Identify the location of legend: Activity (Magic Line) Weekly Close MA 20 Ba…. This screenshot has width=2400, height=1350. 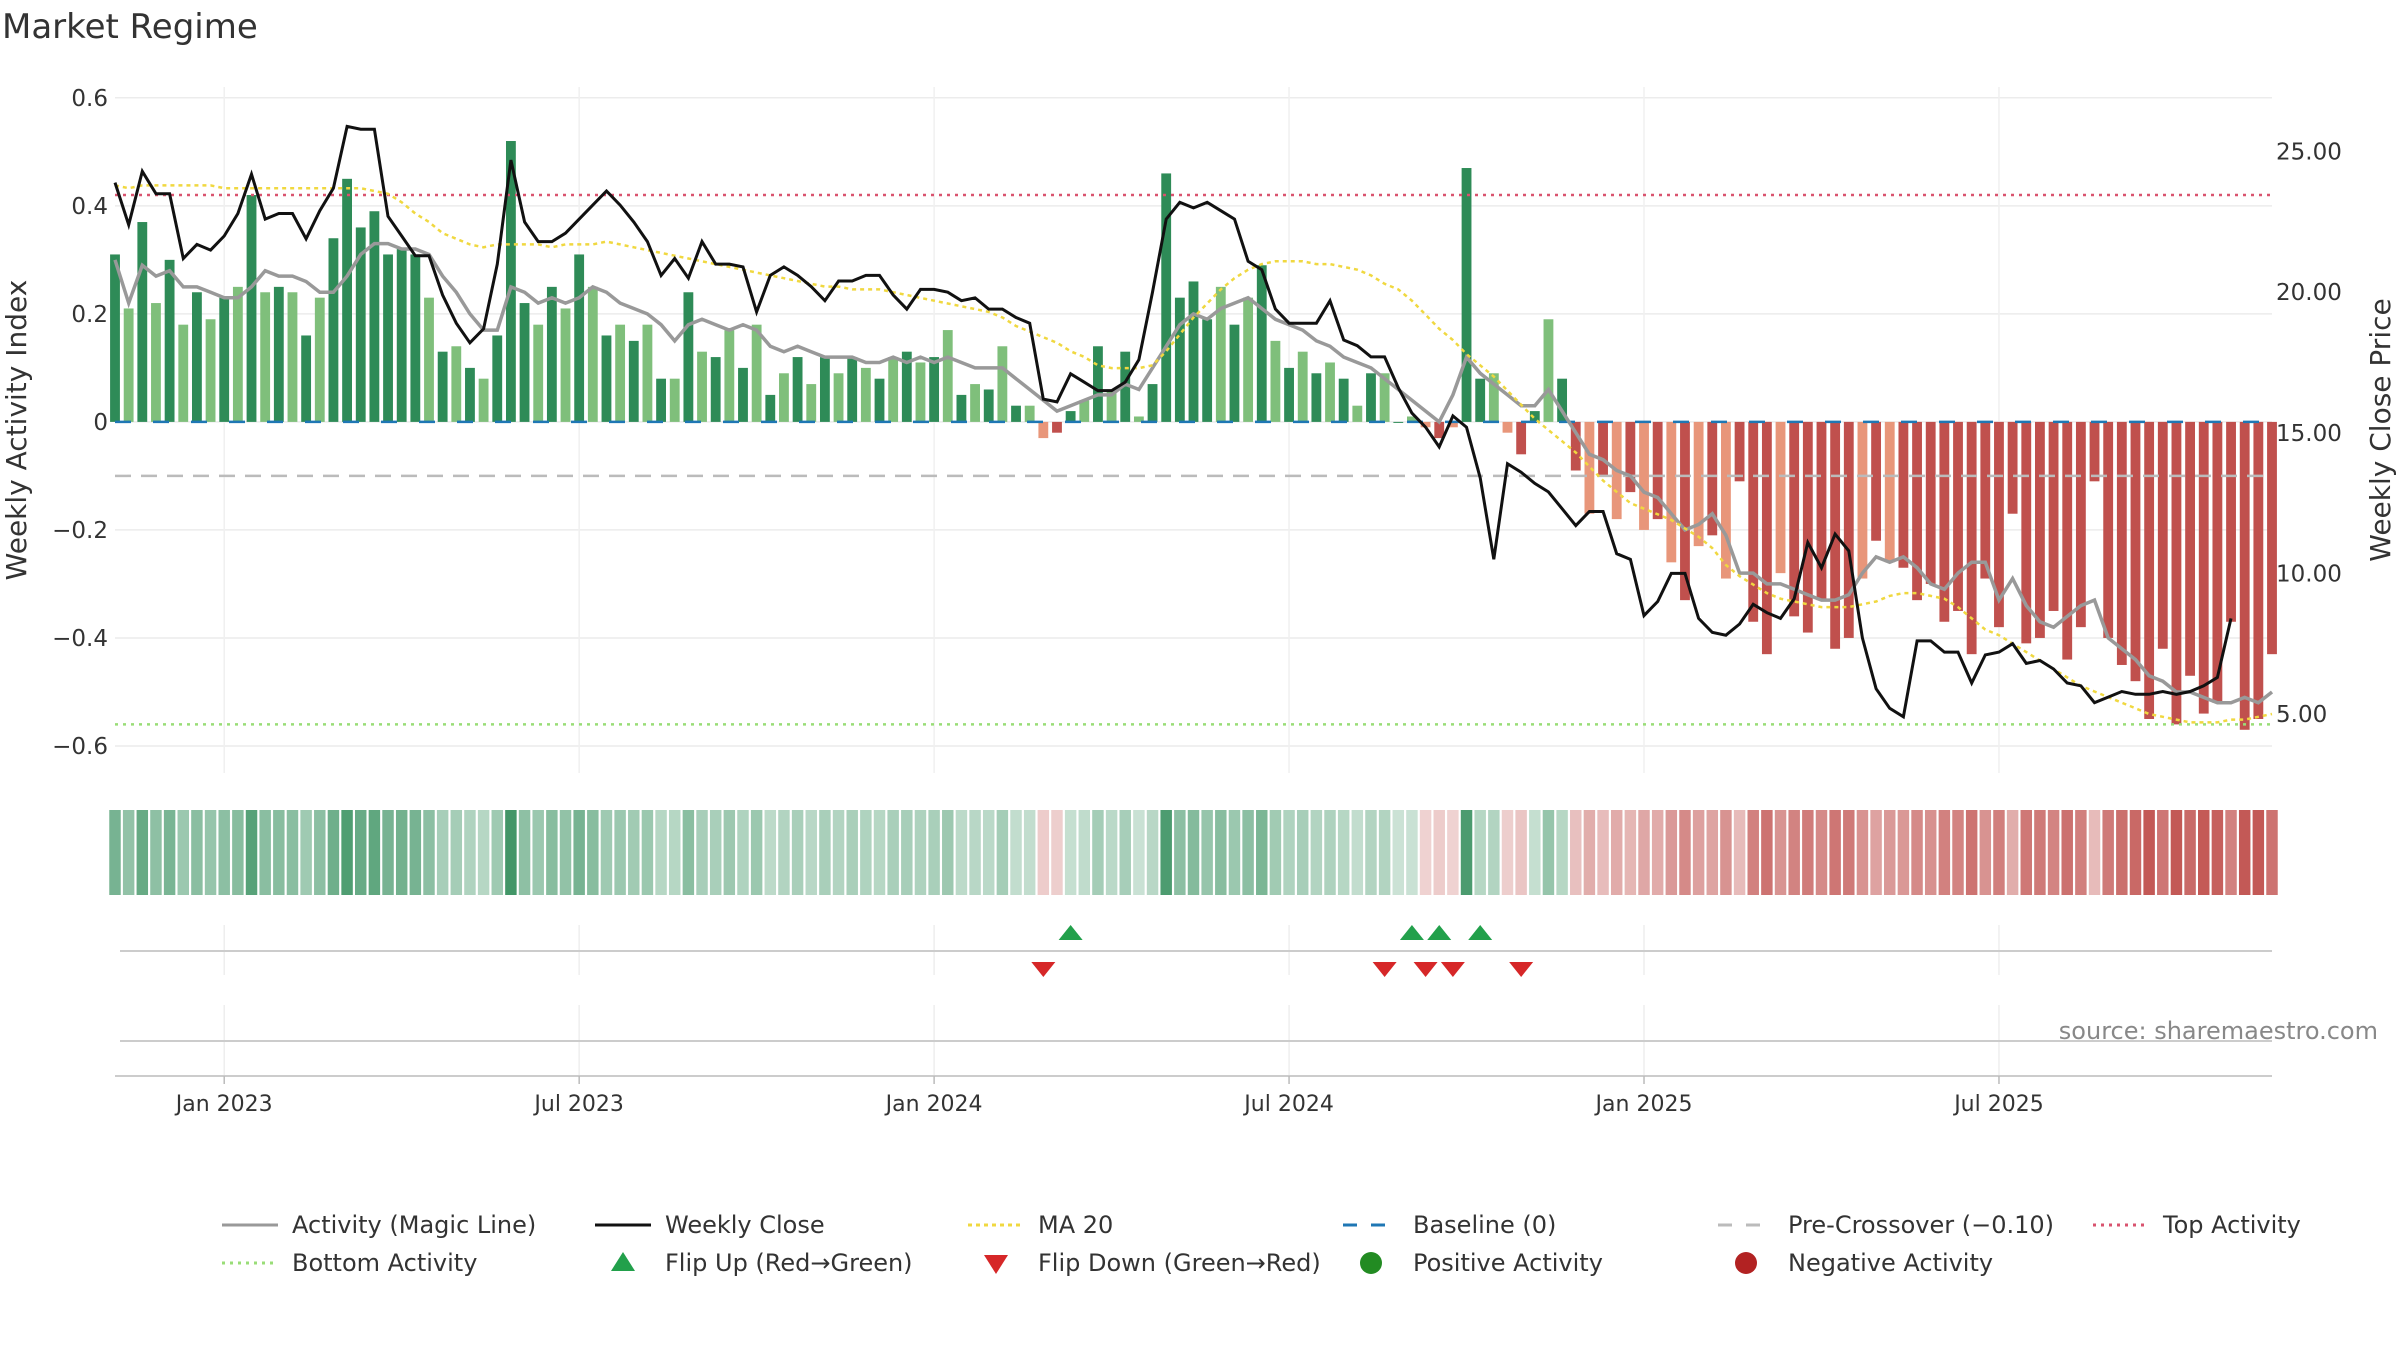
(1261, 1244).